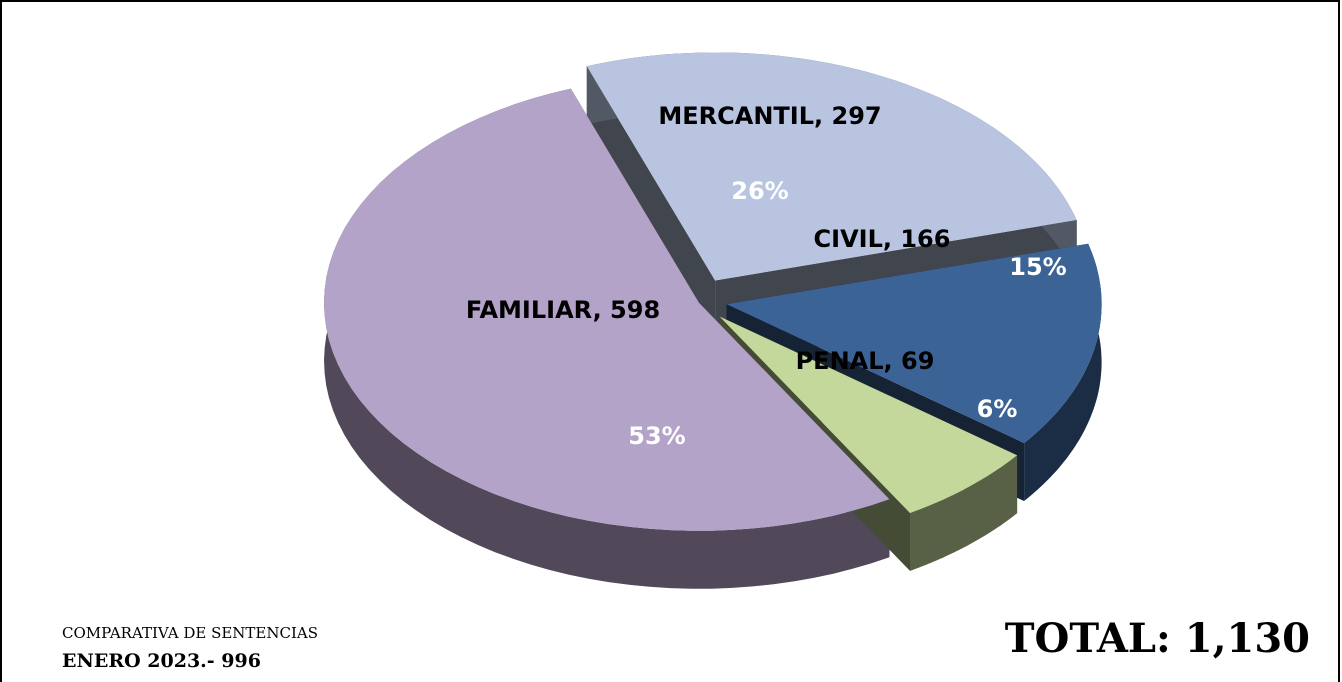 The height and width of the screenshot is (682, 1342). Describe the element at coordinates (769, 116) in the screenshot. I see `data-label: MERCANTIL, 297` at that location.